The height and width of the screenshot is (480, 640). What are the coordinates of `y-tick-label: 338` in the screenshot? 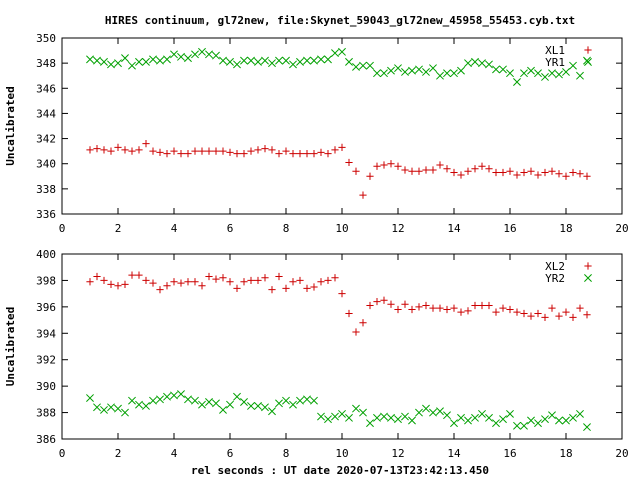 It's located at (46, 189).